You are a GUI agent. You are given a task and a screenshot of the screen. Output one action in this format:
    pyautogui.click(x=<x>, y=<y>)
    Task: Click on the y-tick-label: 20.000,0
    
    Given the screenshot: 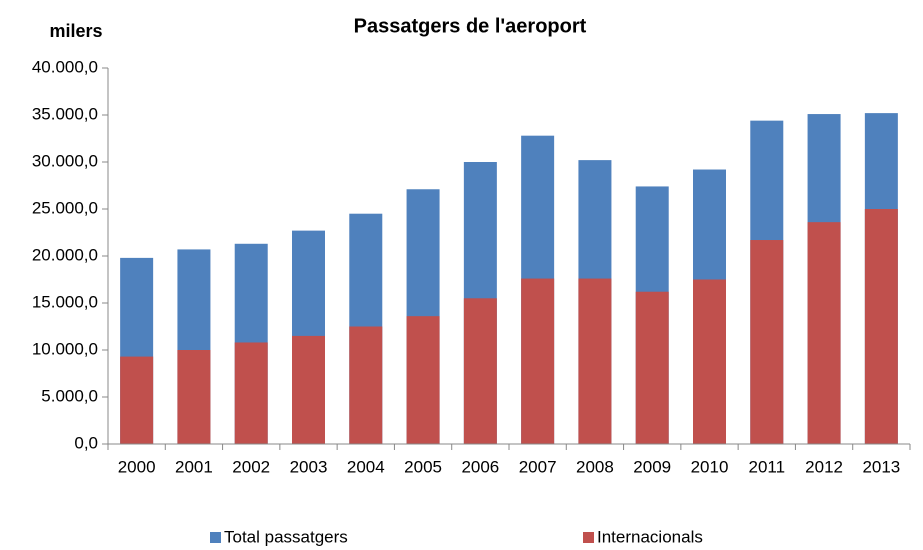 What is the action you would take?
    pyautogui.click(x=65, y=254)
    